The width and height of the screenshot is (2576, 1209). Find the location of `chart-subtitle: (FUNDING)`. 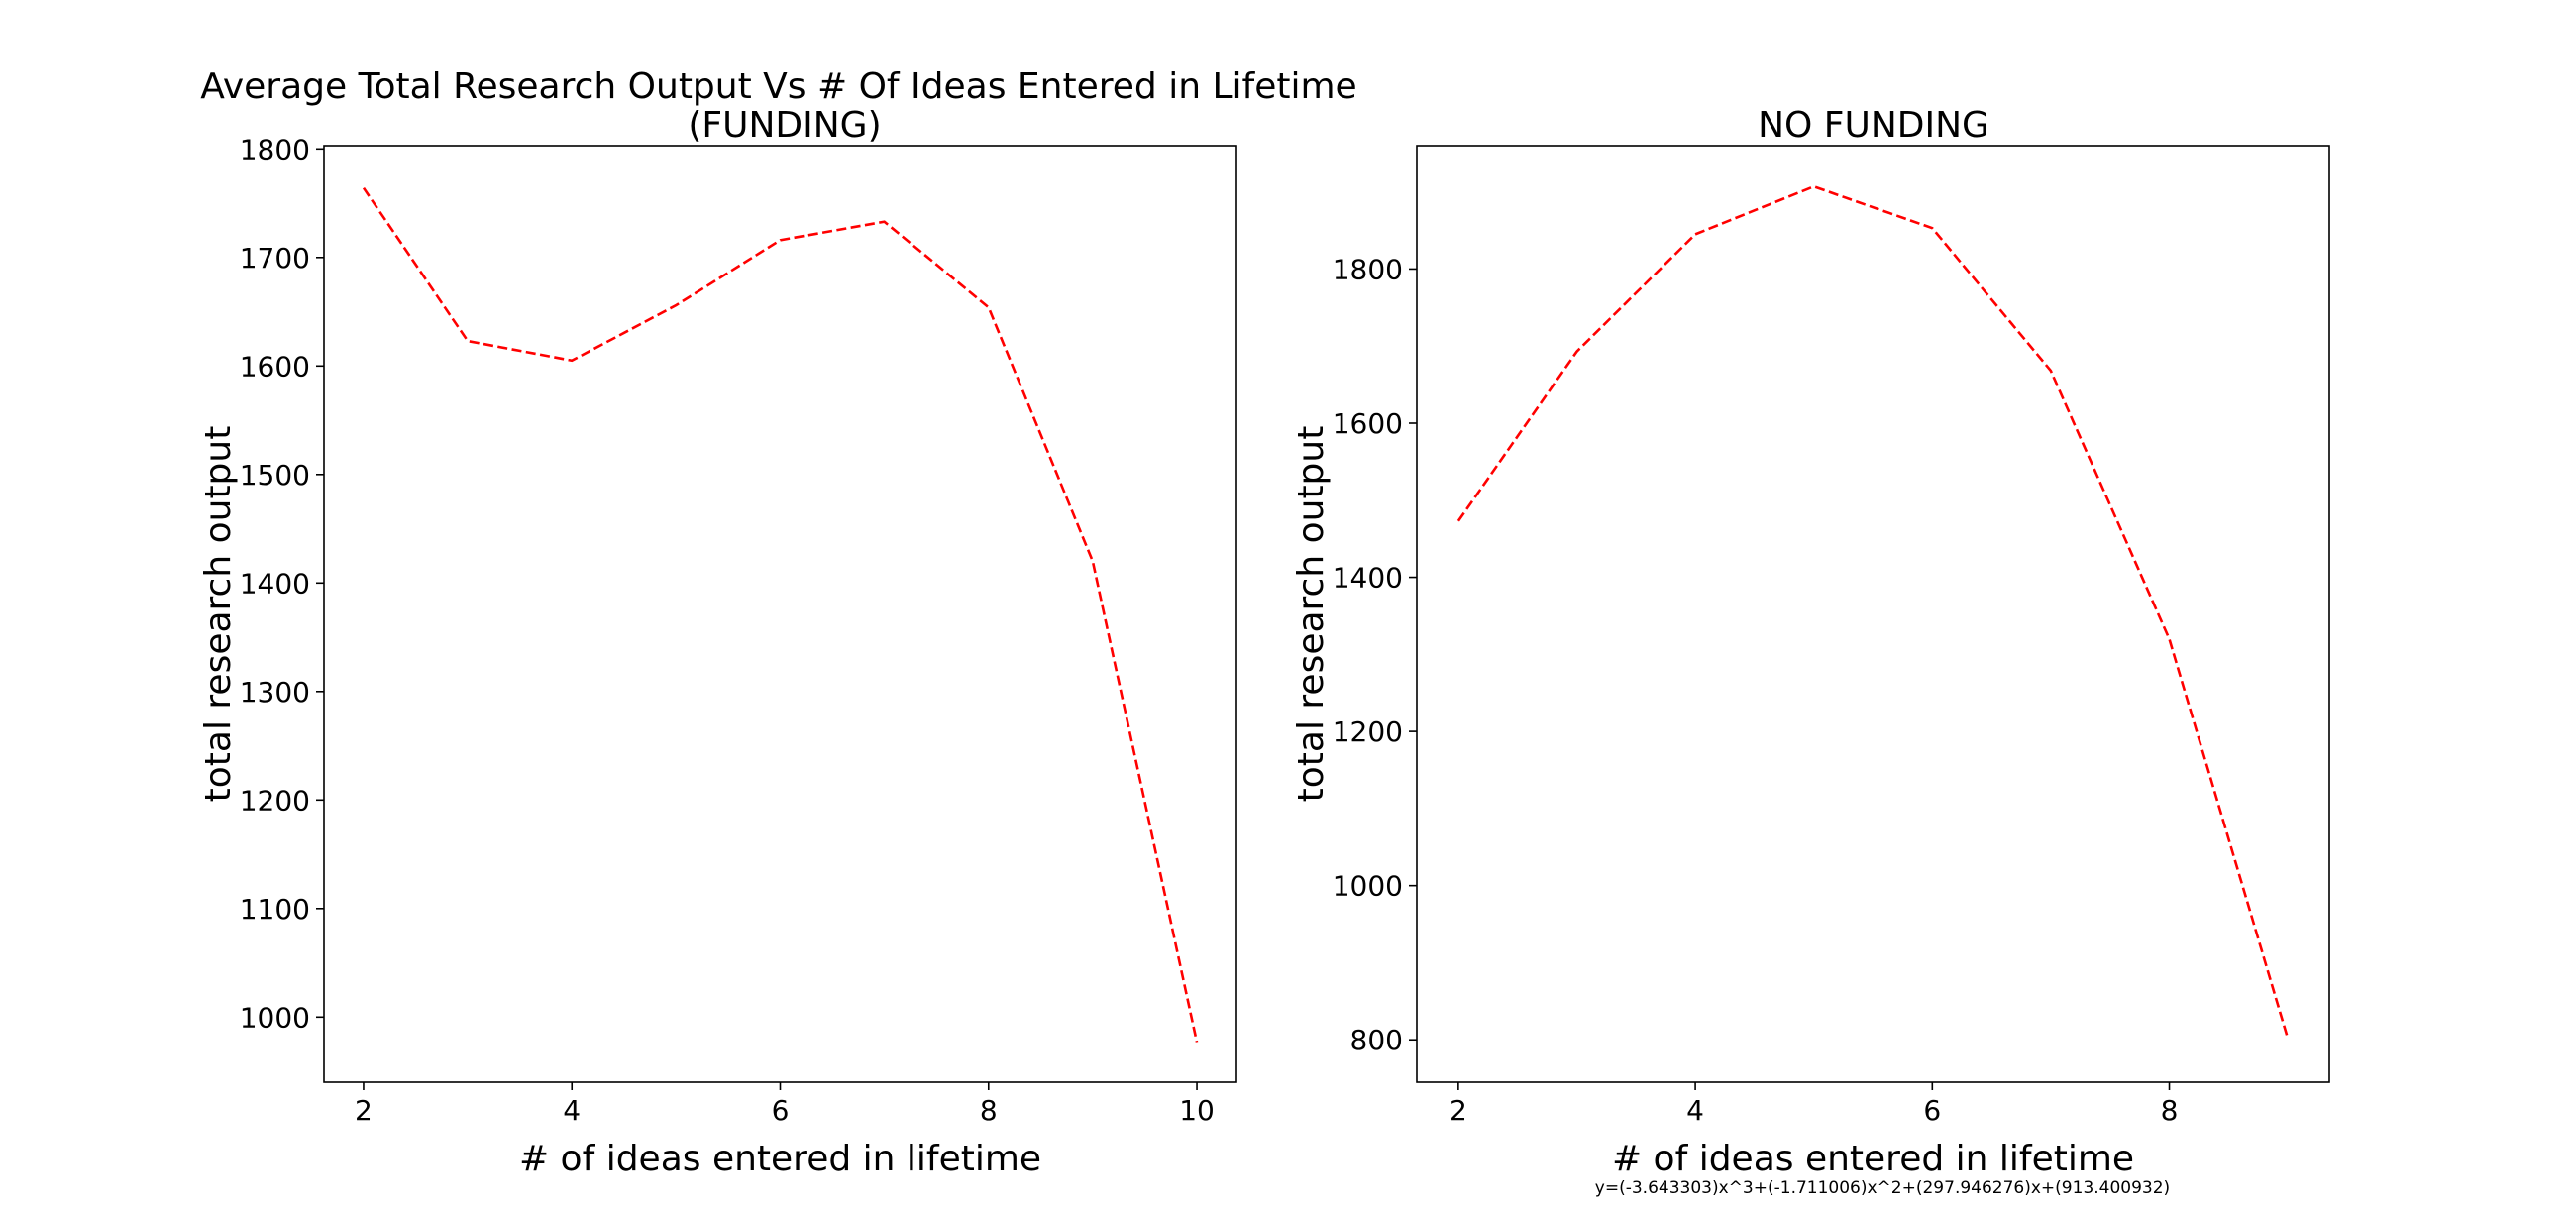

chart-subtitle: (FUNDING) is located at coordinates (784, 125).